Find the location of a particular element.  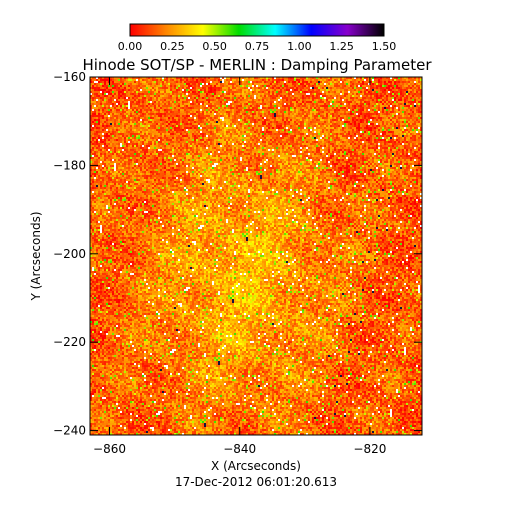

colorbar-tick-label: 0.00 is located at coordinates (130, 46).